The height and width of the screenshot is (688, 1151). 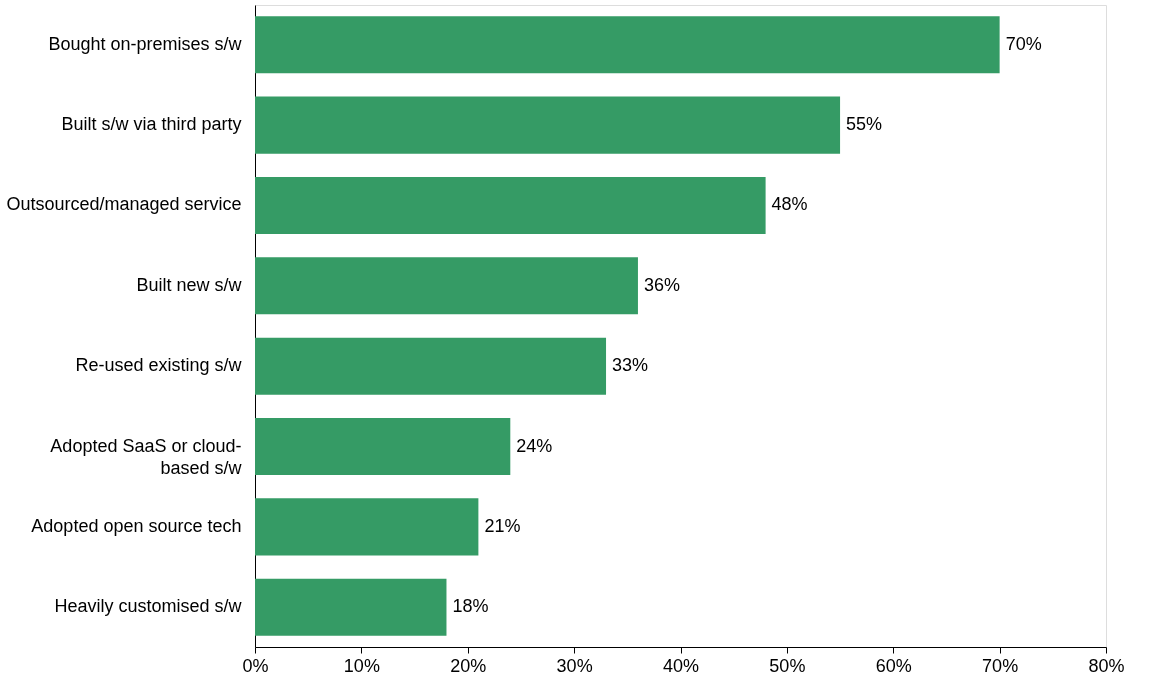 I want to click on y-tick-label: Adopted open source tech, so click(x=136, y=525).